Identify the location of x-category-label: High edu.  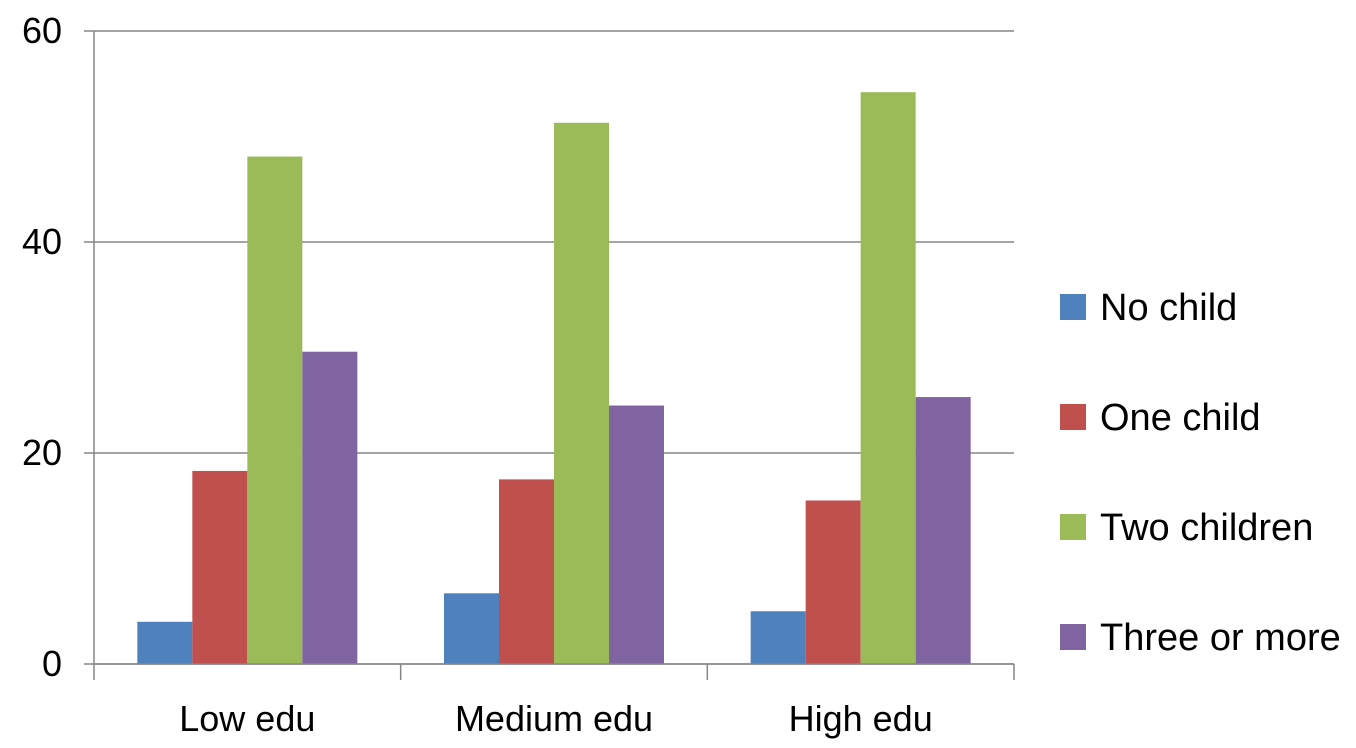
(861, 718).